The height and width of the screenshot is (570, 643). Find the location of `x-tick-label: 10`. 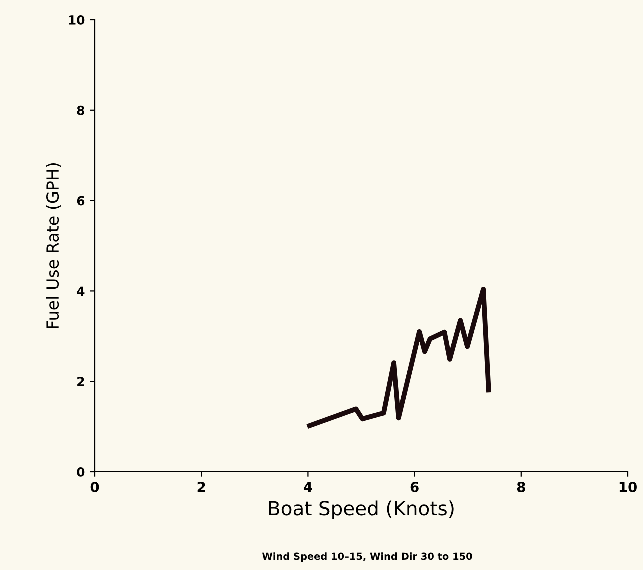

x-tick-label: 10 is located at coordinates (628, 487).